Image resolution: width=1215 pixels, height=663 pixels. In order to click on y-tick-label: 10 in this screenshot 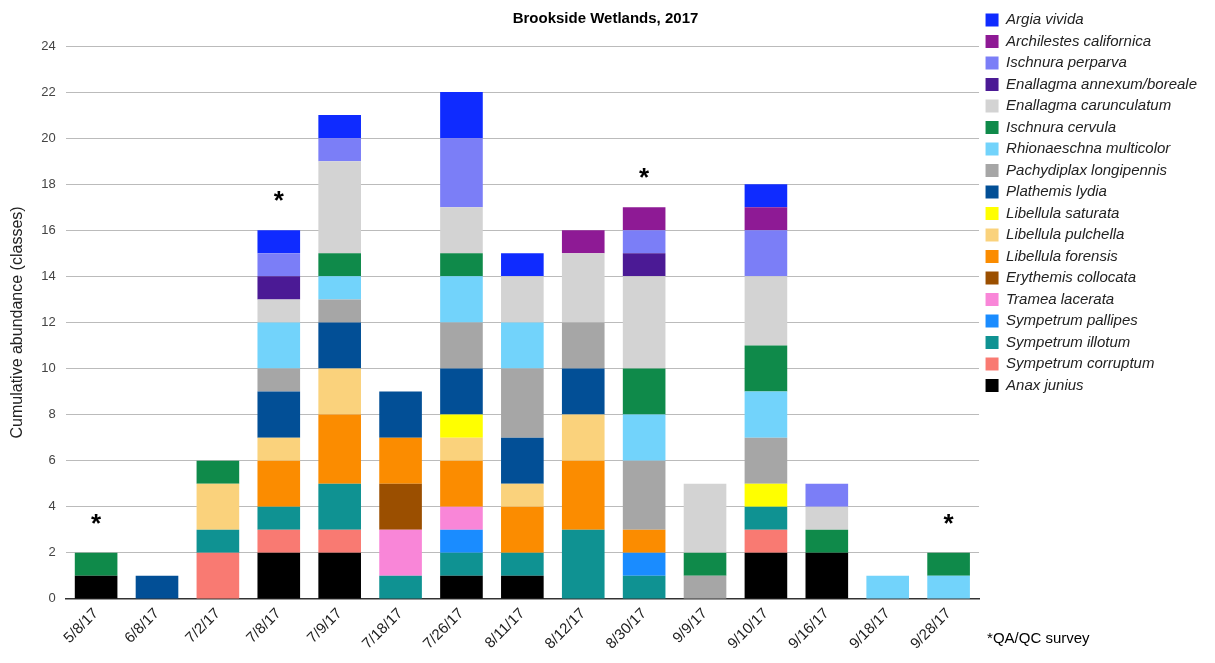, I will do `click(48, 368)`.